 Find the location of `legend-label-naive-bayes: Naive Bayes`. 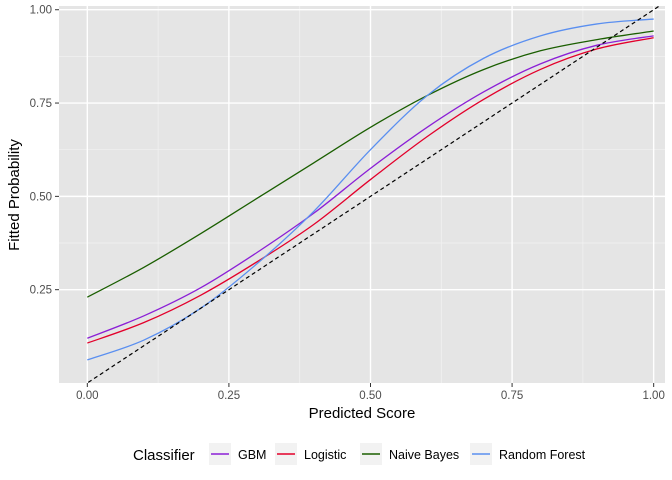

legend-label-naive-bayes: Naive Bayes is located at coordinates (424, 455).